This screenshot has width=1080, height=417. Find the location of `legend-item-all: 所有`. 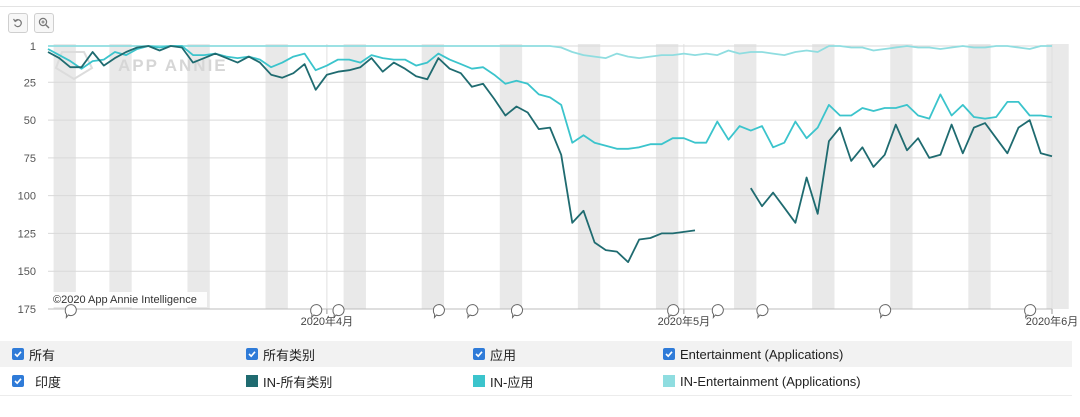

legend-item-all: 所有 is located at coordinates (33, 354).